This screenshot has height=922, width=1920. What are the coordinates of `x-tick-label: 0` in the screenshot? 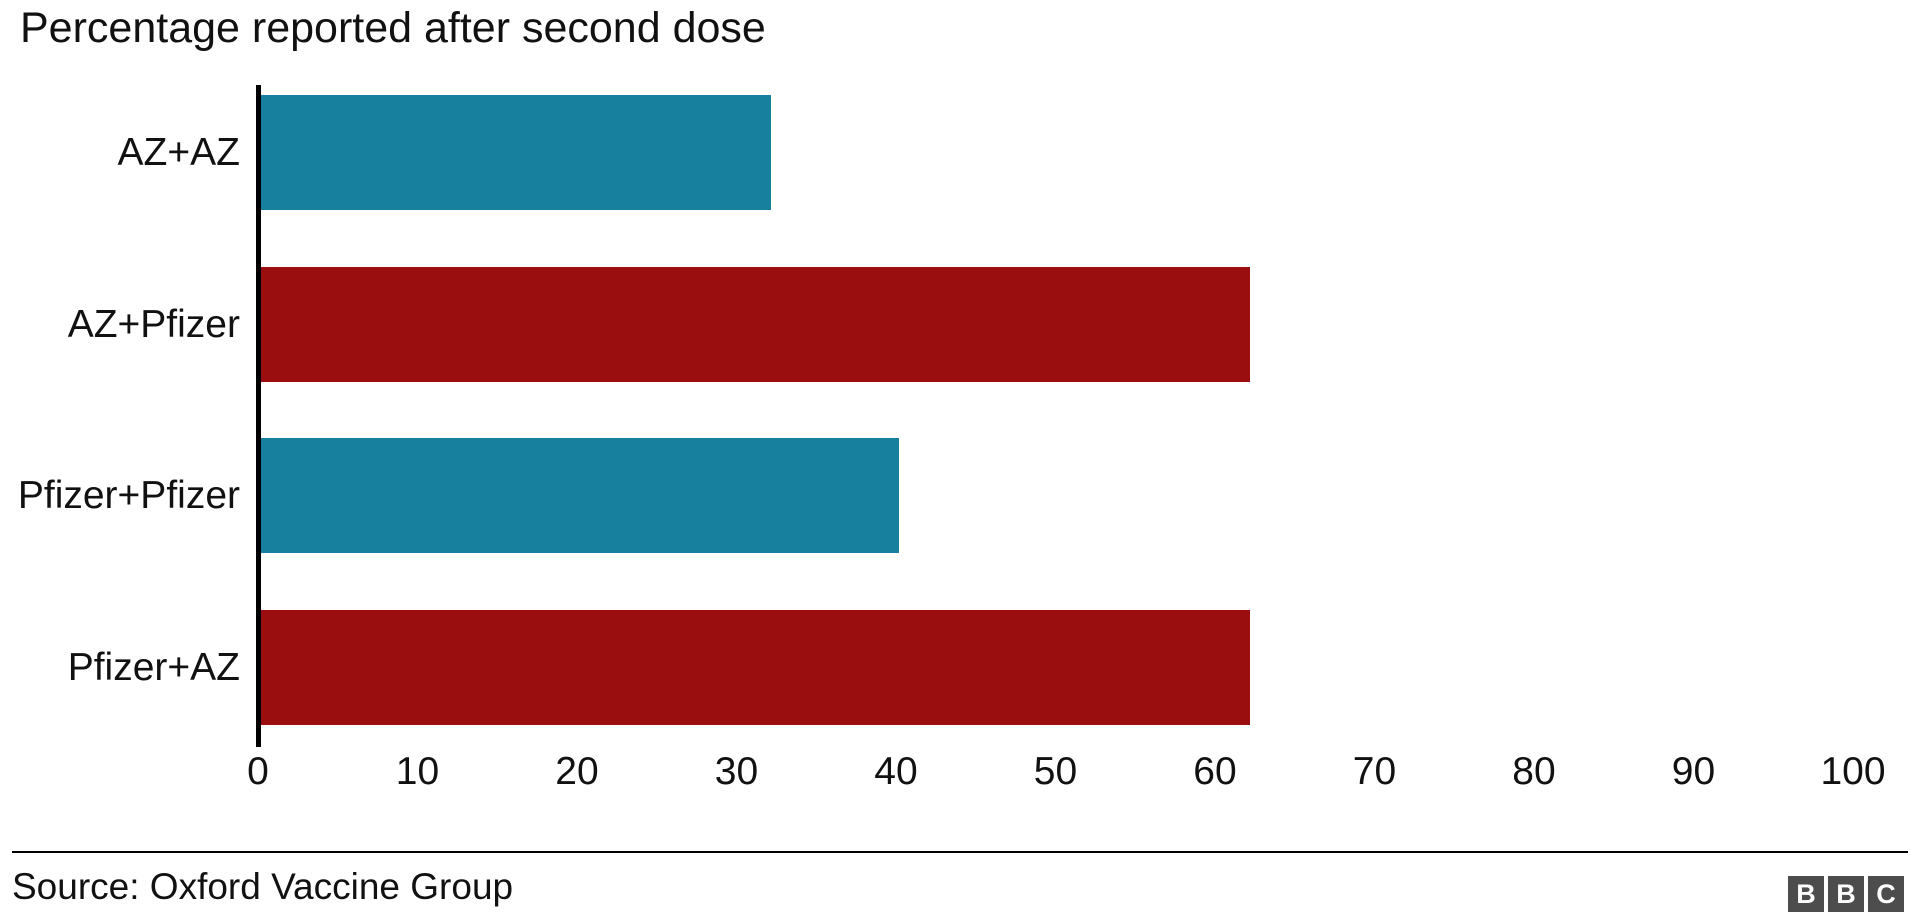 It's located at (258, 771).